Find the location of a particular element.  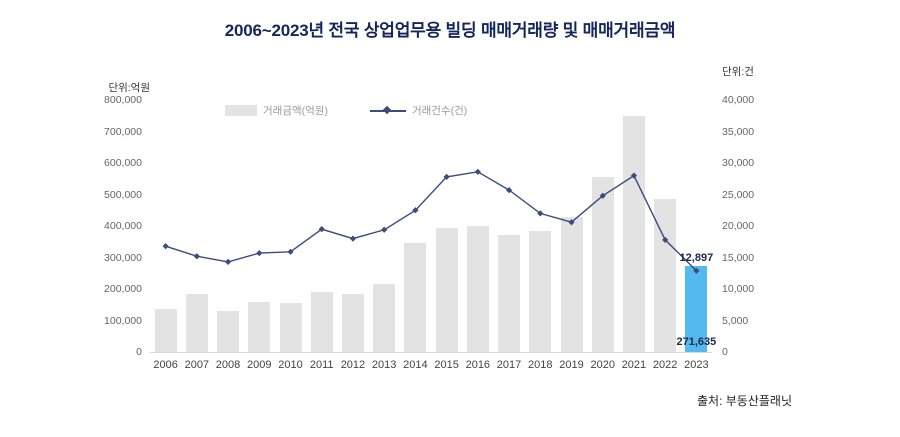

bar-2018 is located at coordinates (540, 291).